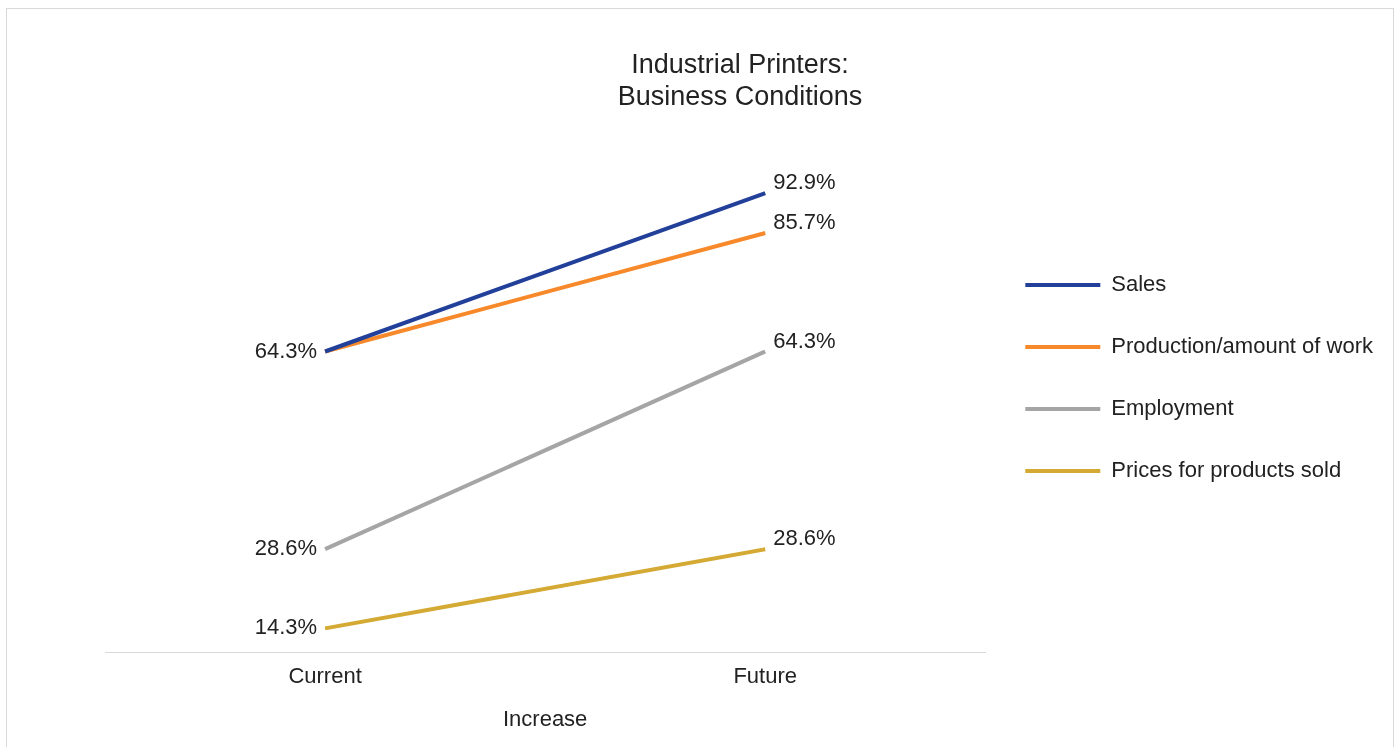 The image size is (1400, 748). I want to click on x-tick-label: Current, so click(325, 676).